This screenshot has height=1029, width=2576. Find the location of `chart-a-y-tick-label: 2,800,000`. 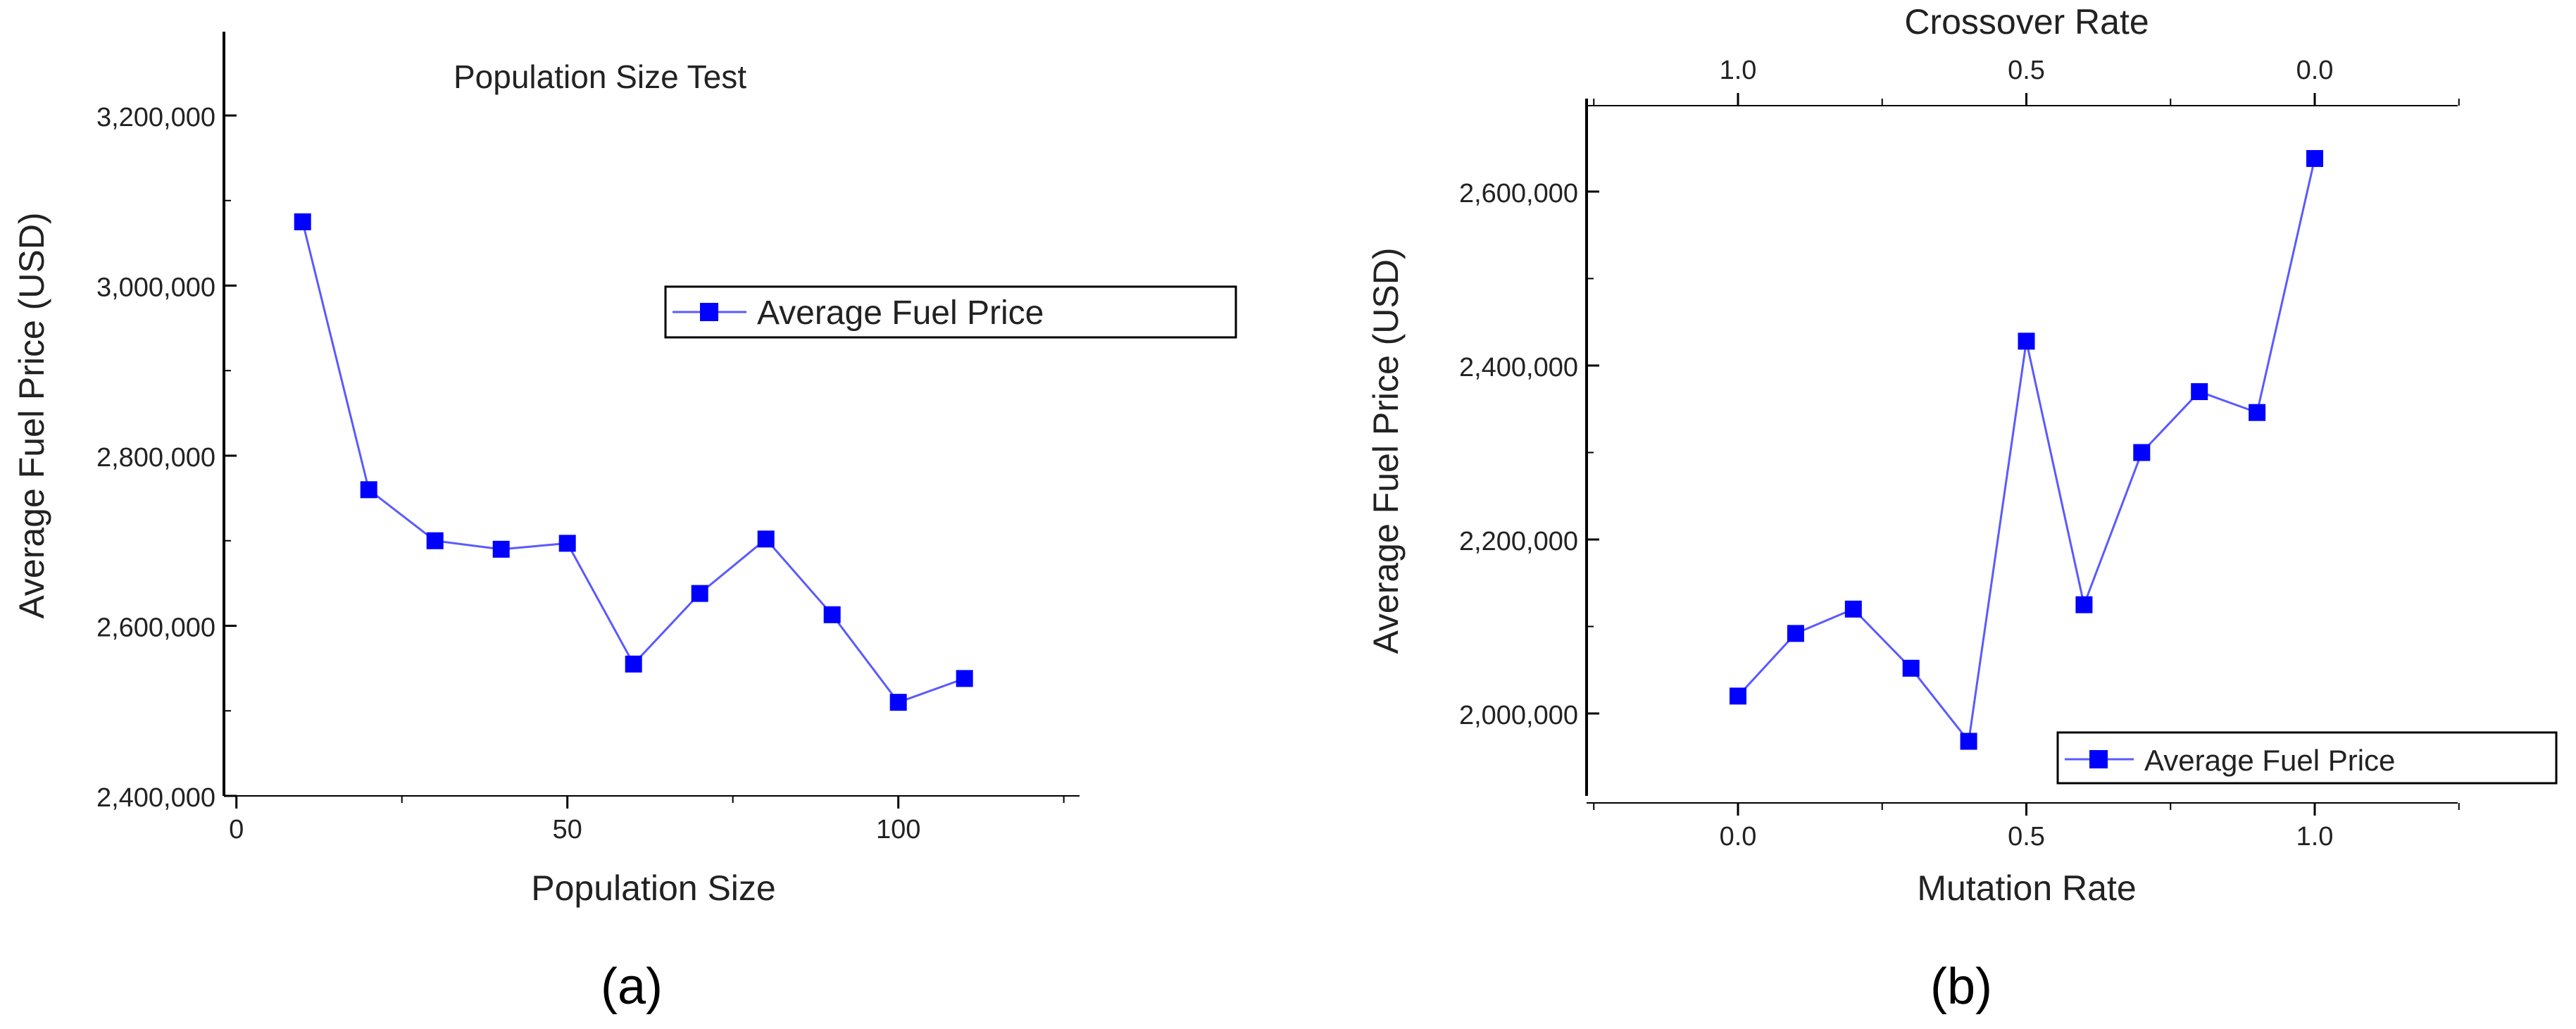

chart-a-y-tick-label: 2,800,000 is located at coordinates (155, 458).